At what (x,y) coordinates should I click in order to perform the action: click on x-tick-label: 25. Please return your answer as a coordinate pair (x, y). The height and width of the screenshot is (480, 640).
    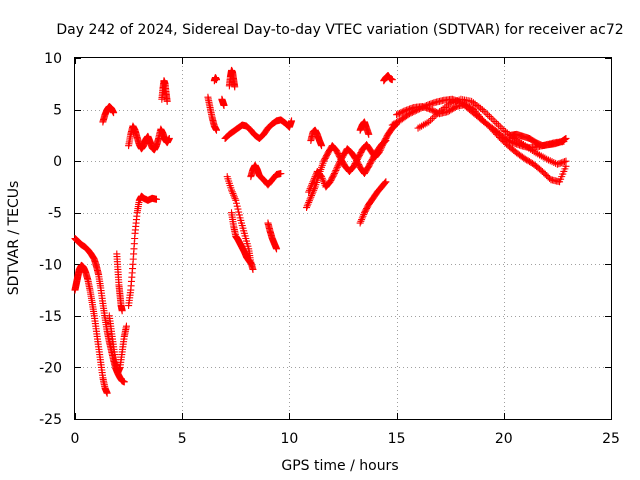
    Looking at the image, I should click on (611, 439).